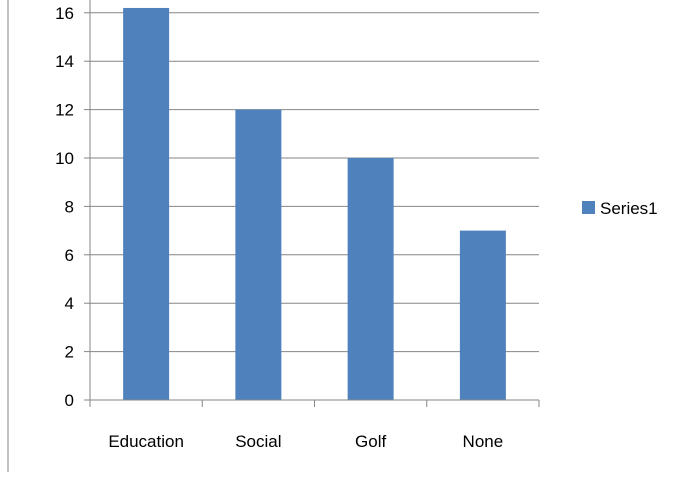  Describe the element at coordinates (483, 441) in the screenshot. I see `x-tick-label-none: None` at that location.